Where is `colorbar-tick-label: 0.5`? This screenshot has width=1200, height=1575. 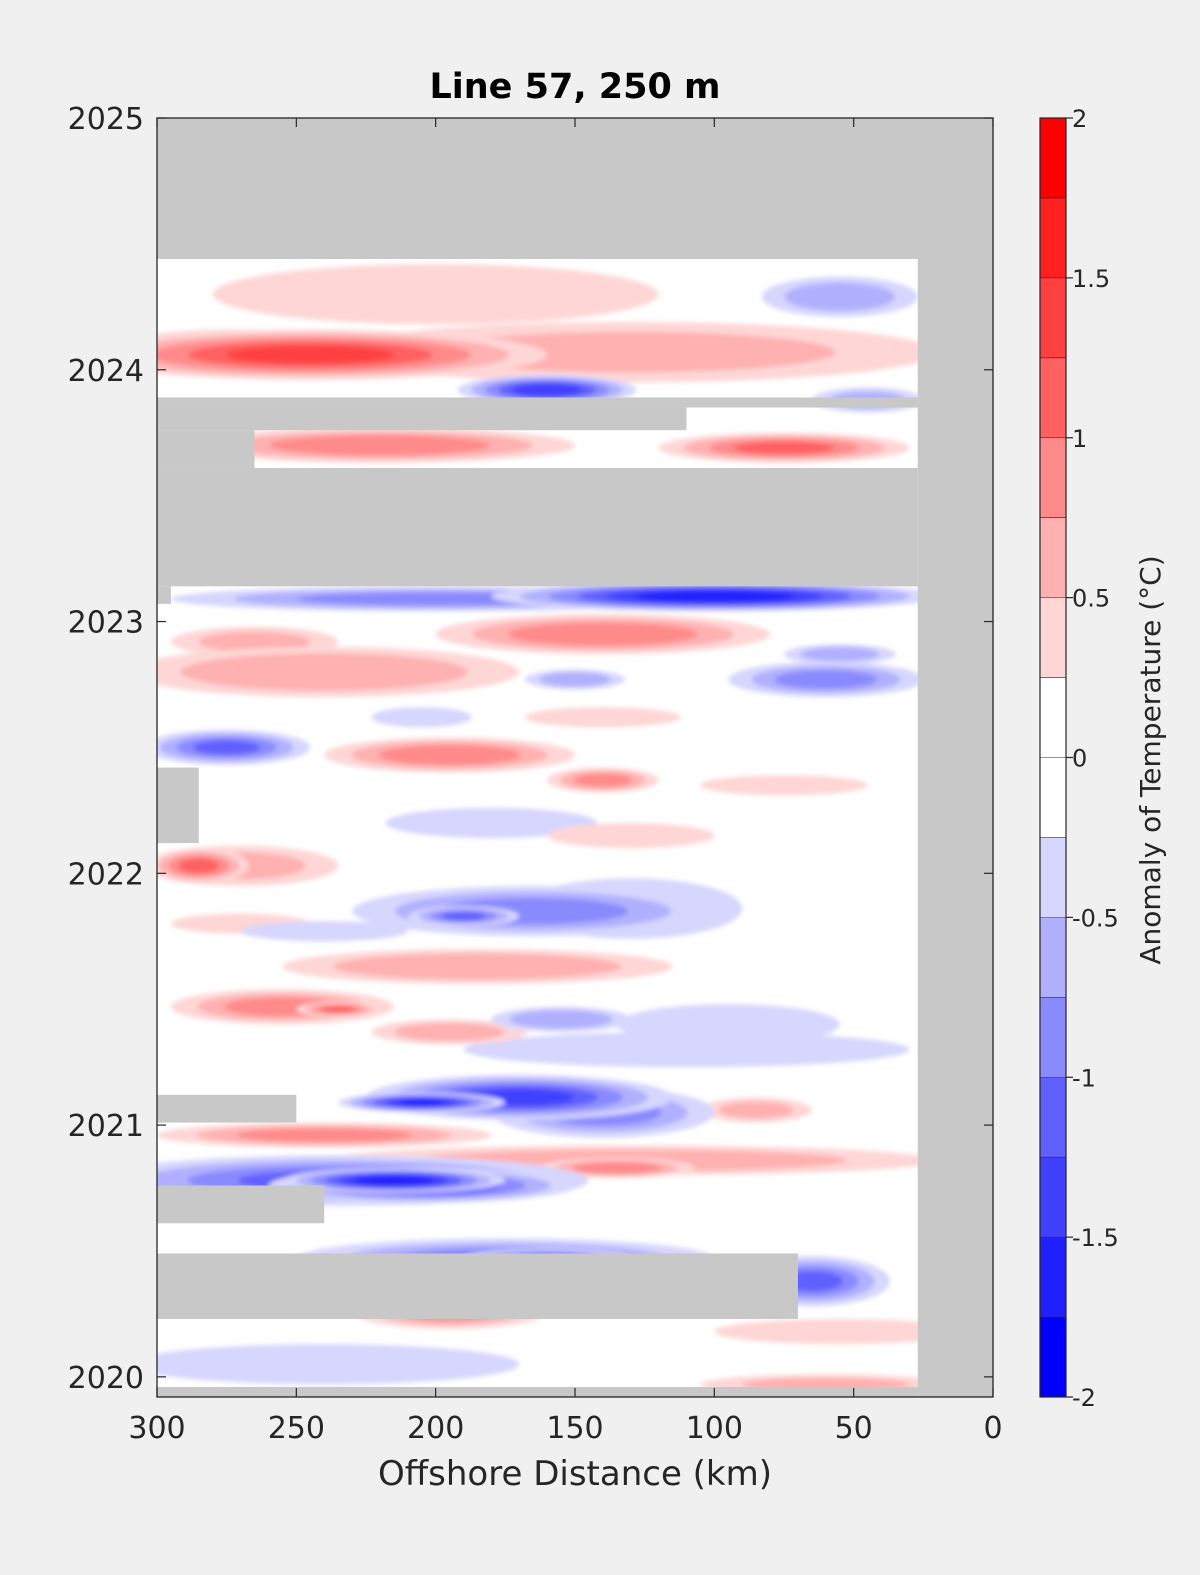 colorbar-tick-label: 0.5 is located at coordinates (1091, 599).